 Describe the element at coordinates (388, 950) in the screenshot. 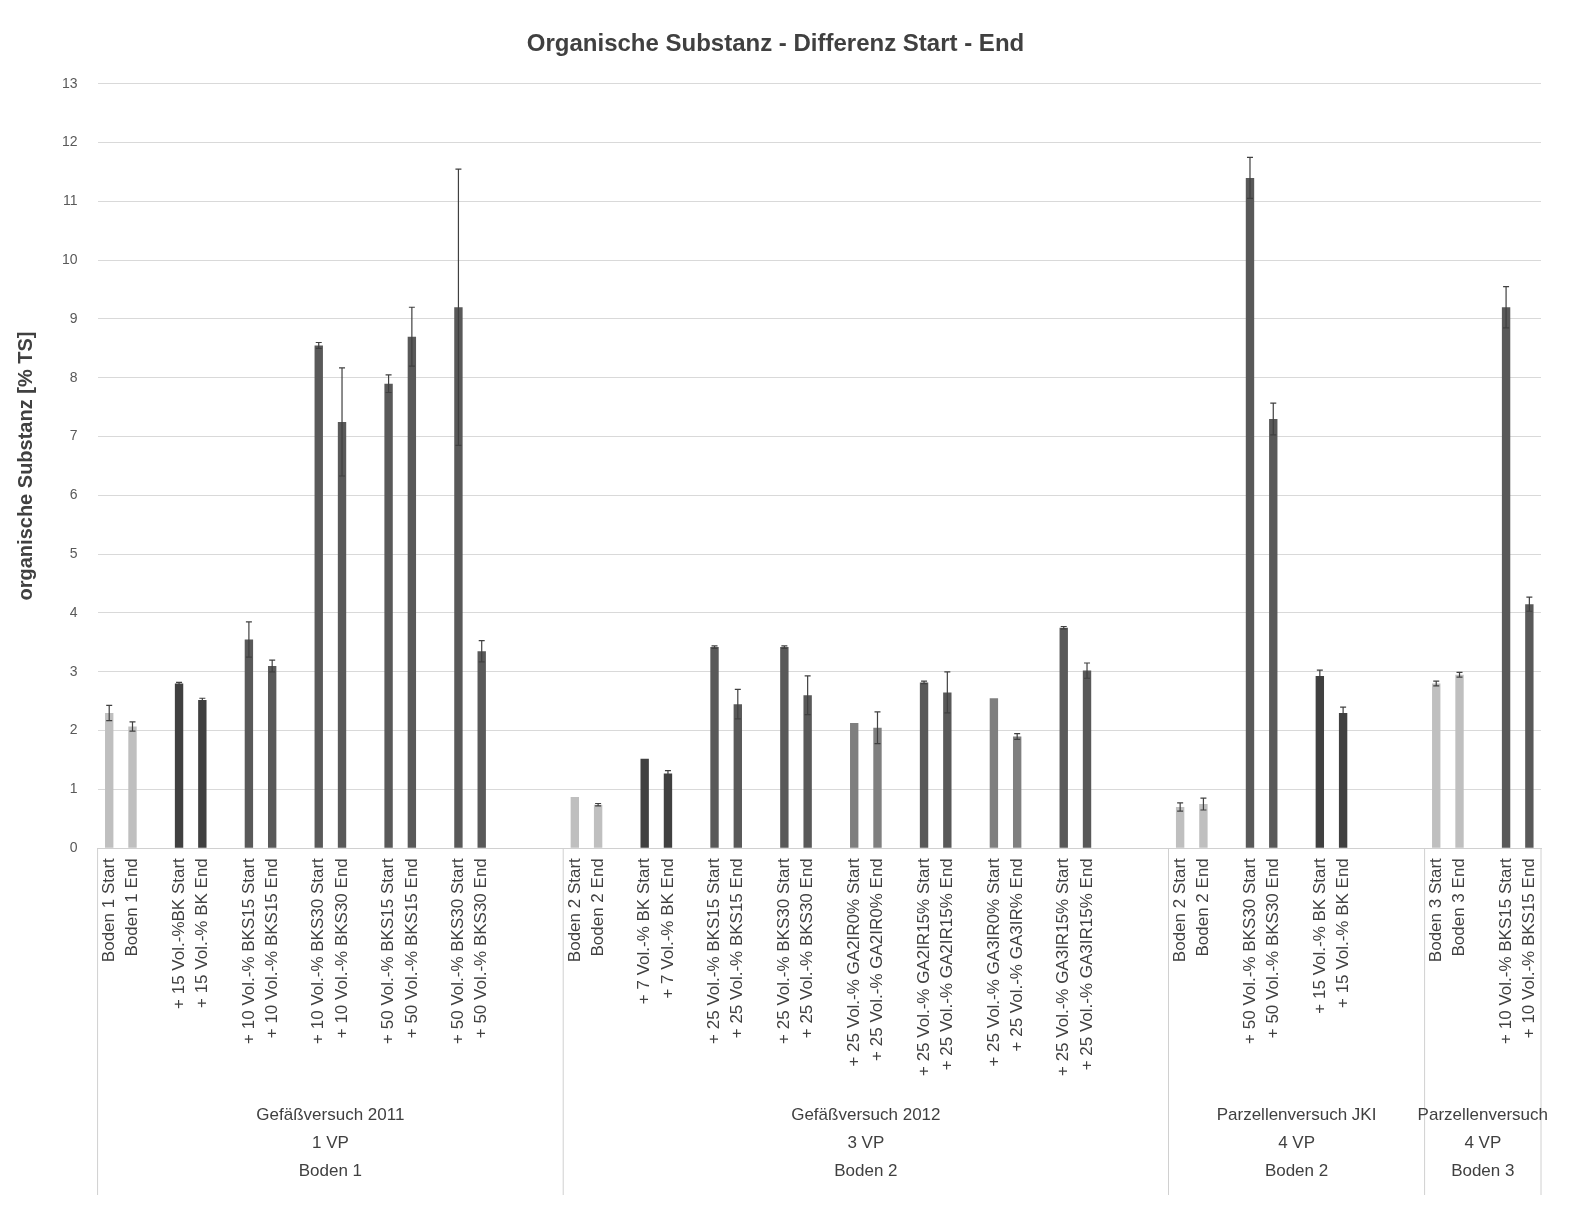

I see `x-tick-label: + 50 Vol.-% BKS15 Start` at that location.